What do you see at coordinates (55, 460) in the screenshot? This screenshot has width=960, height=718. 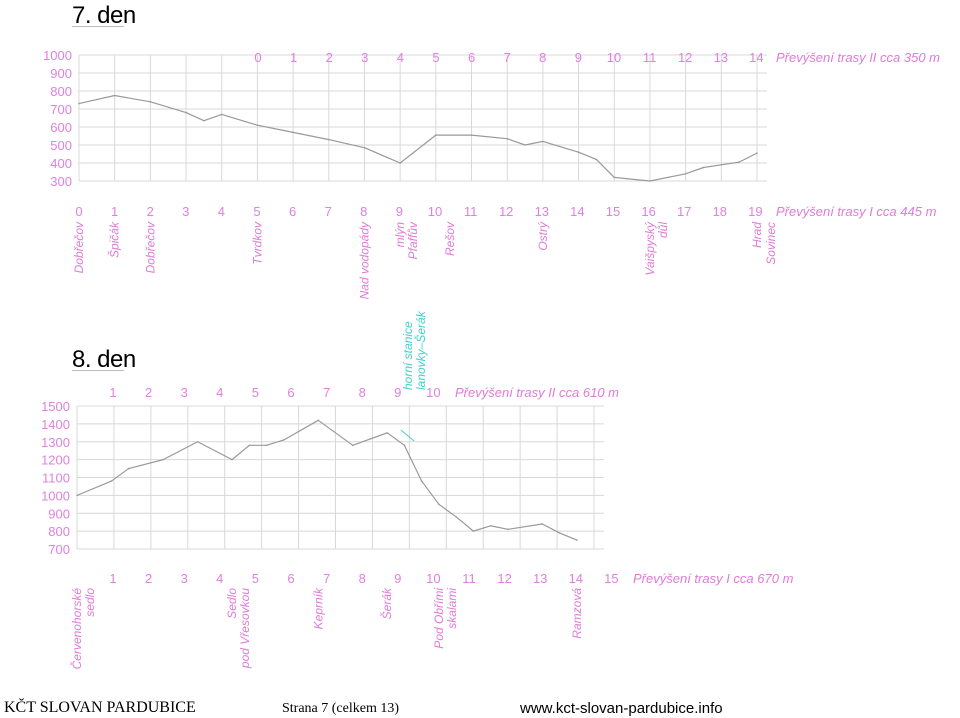 I see `chart1-y-tick-label: 1200` at bounding box center [55, 460].